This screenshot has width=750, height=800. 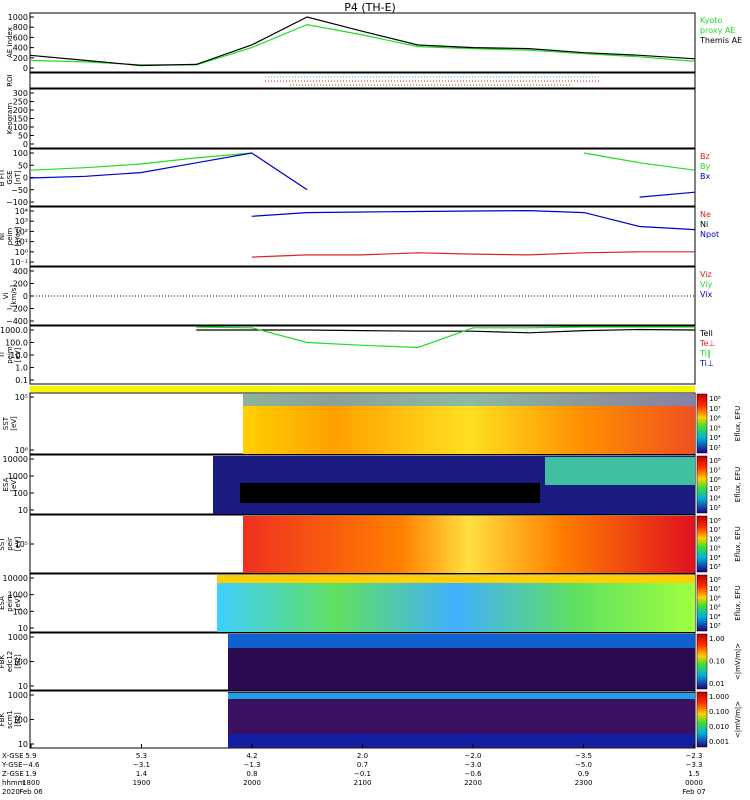 What do you see at coordinates (21, 380) in the screenshot?
I see `ti-tick-label: 0.1` at bounding box center [21, 380].